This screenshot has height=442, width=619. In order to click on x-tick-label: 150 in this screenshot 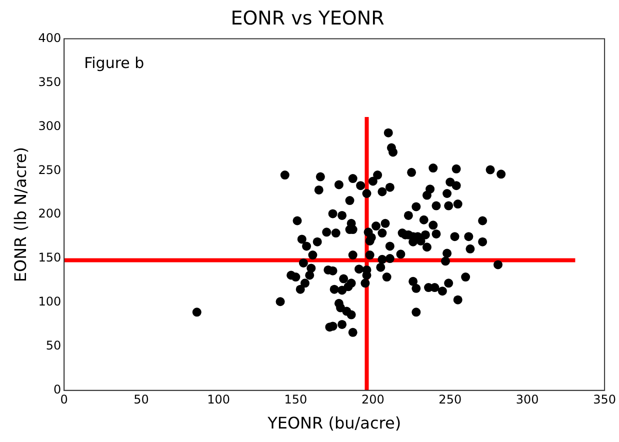, I will do `click(296, 399)`.